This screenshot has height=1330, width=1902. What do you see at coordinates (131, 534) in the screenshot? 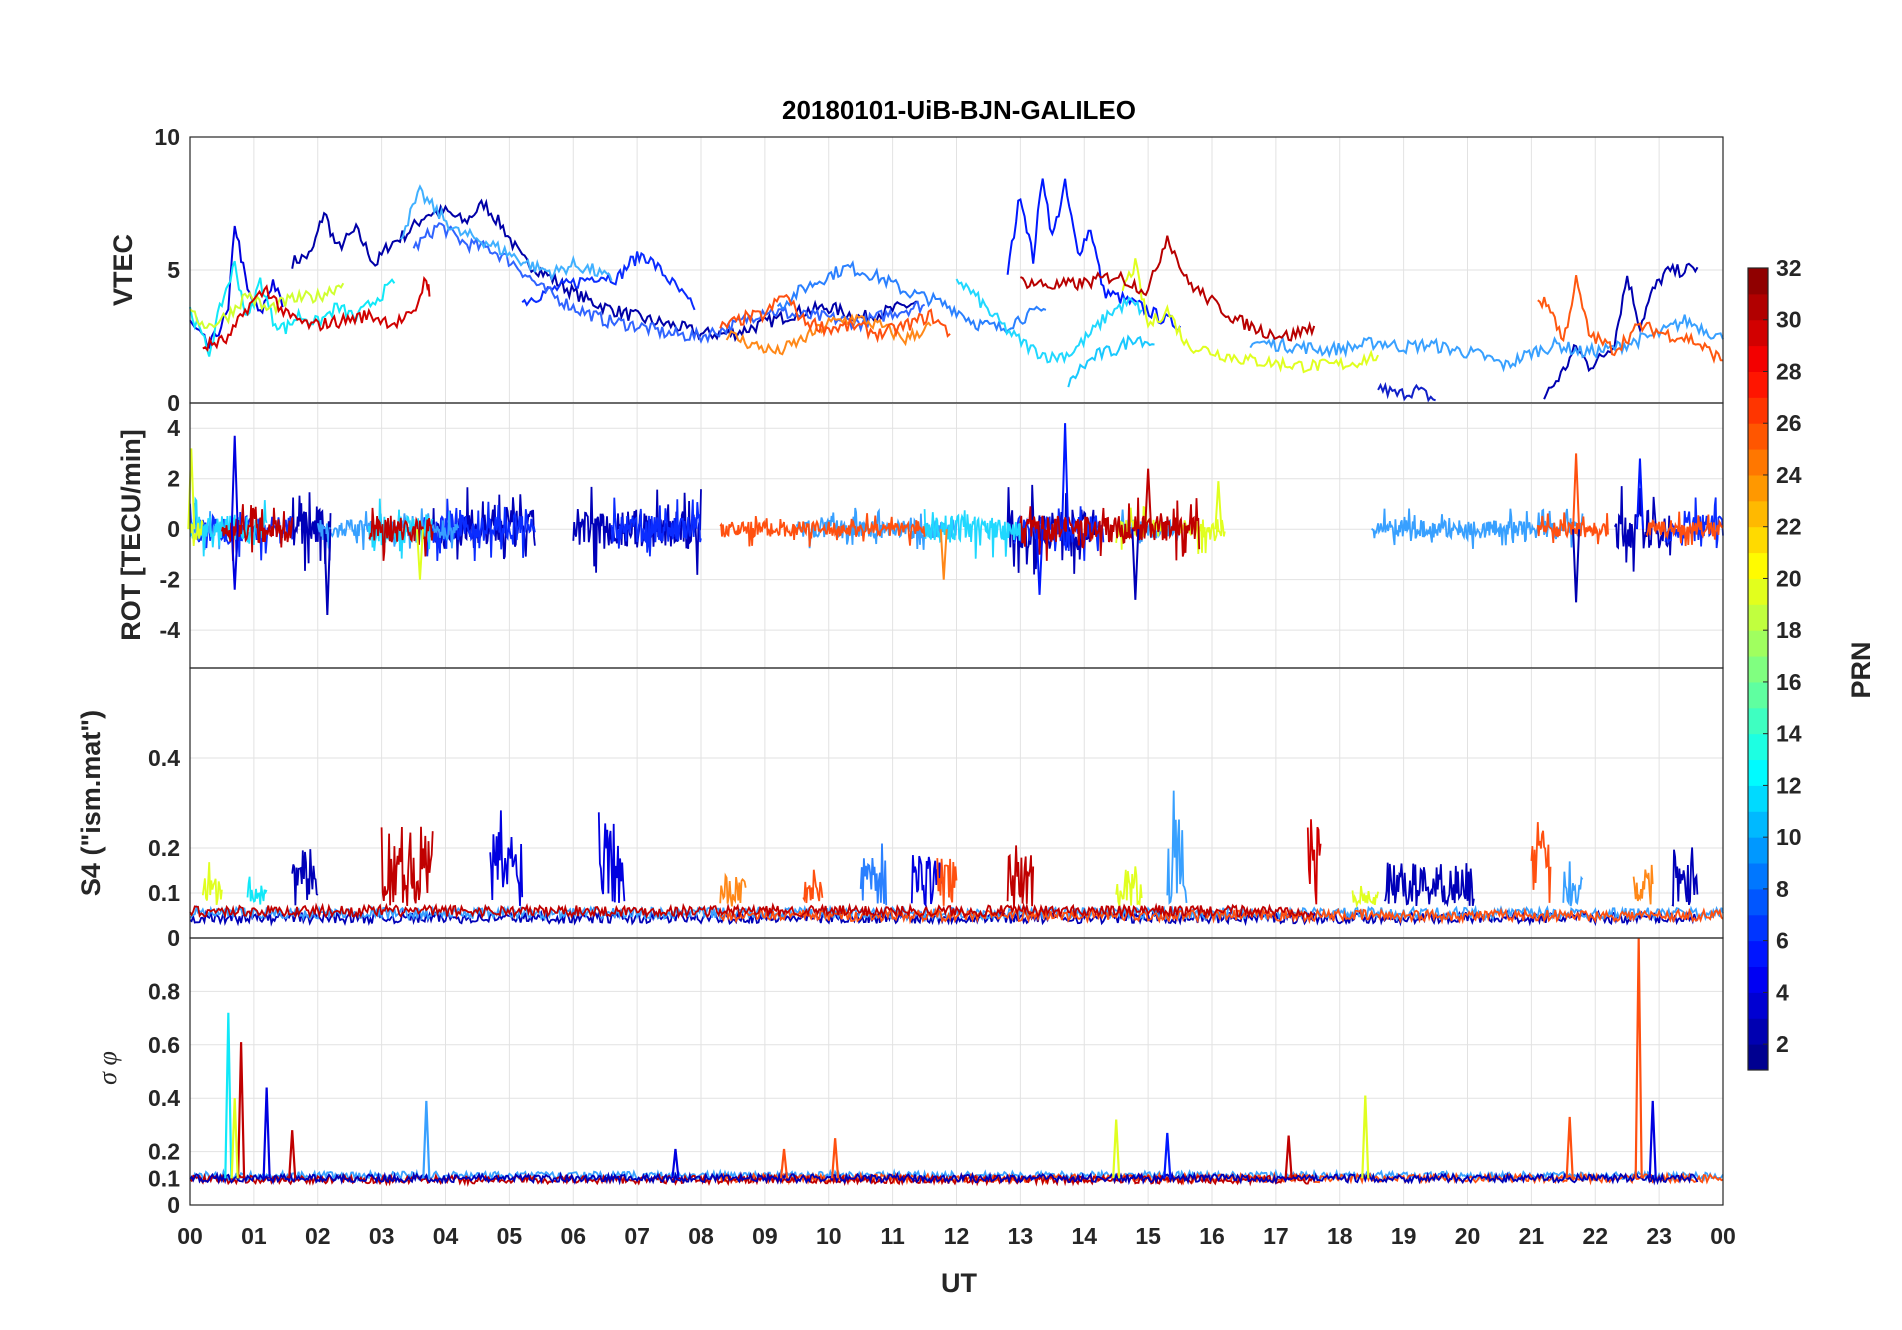
I see `y-label-rot: ROT [TECU/min]` at bounding box center [131, 534].